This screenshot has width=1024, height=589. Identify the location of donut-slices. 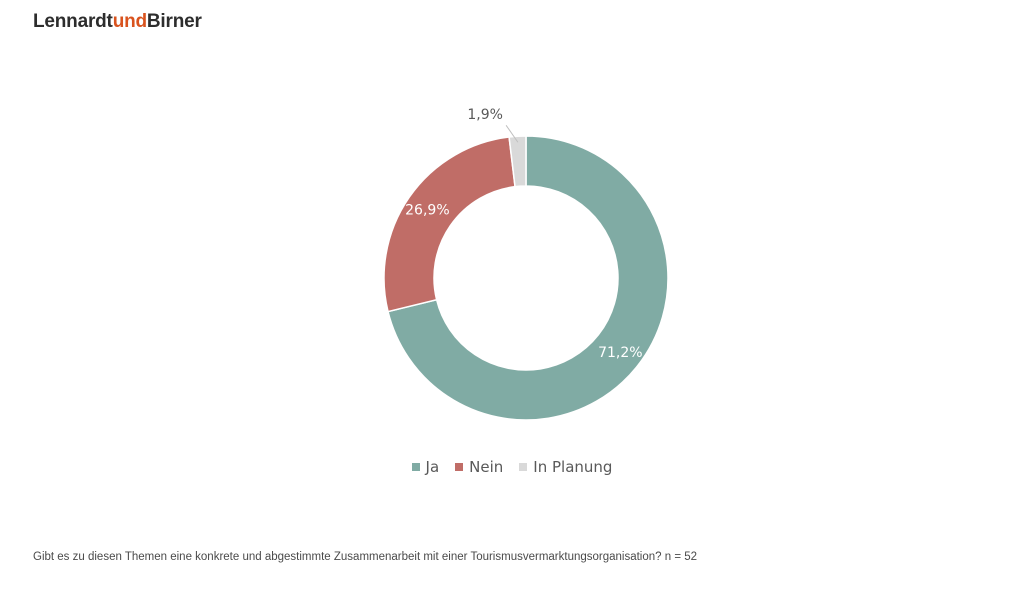
(526, 278).